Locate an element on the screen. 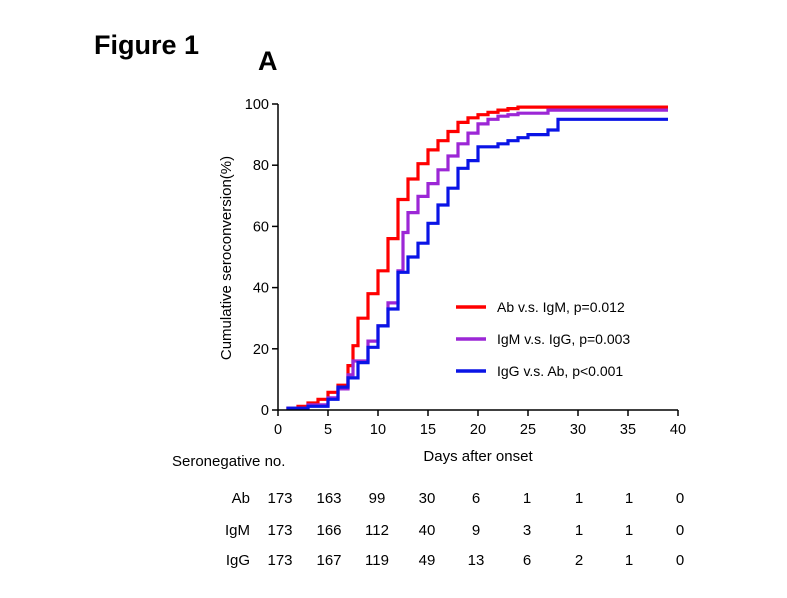  x-tick-label: 5 is located at coordinates (328, 430).